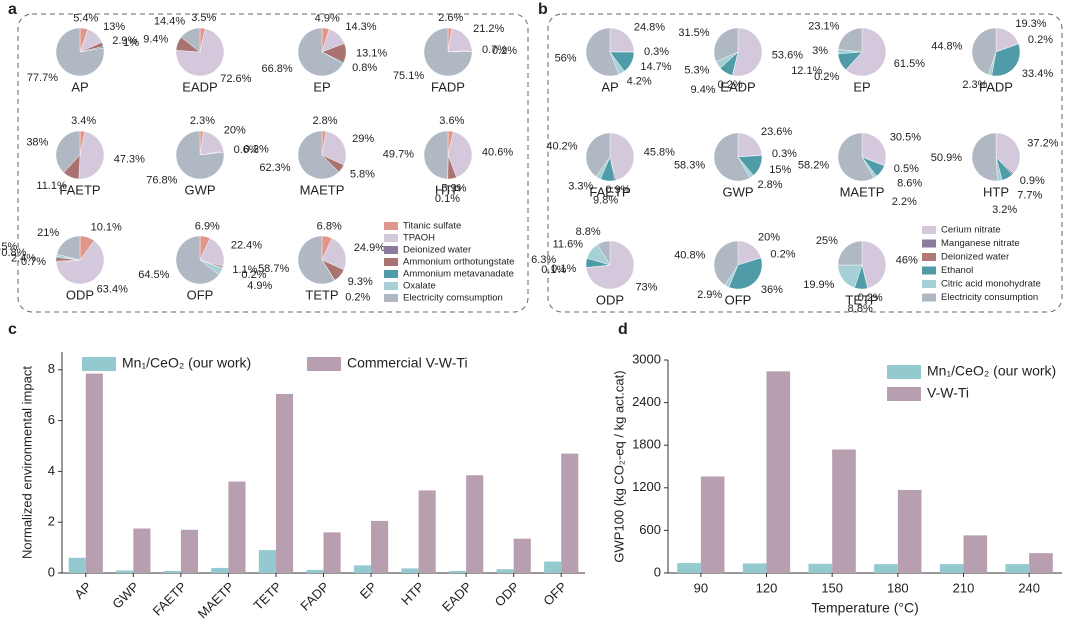  I want to click on slice-label: 30.5%, so click(905, 137).